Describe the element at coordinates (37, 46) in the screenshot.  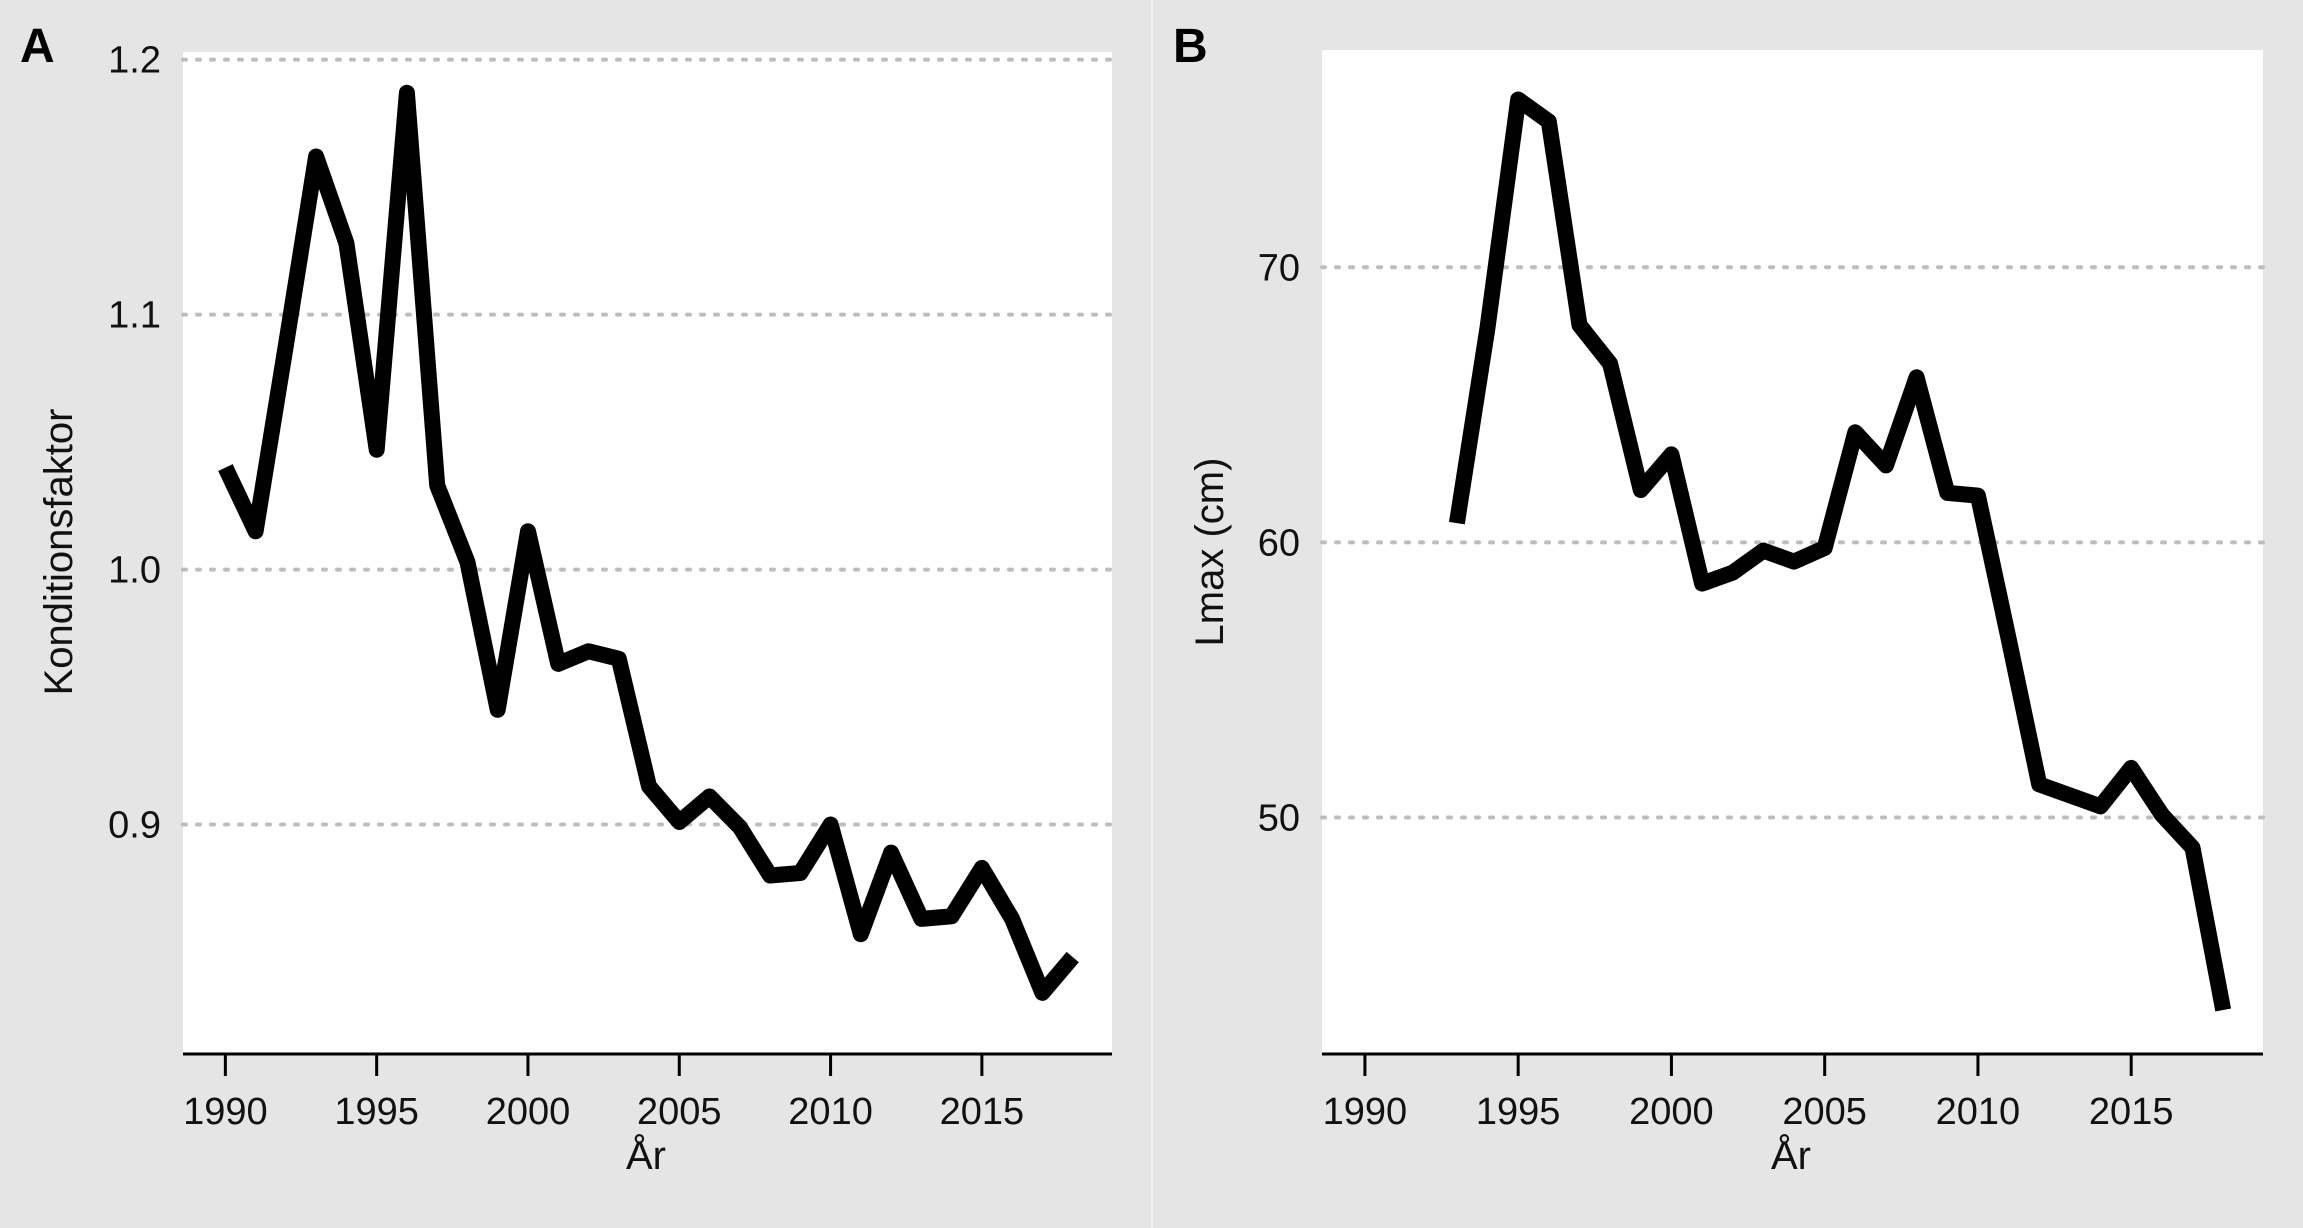
I see `panel-label-a: A` at that location.